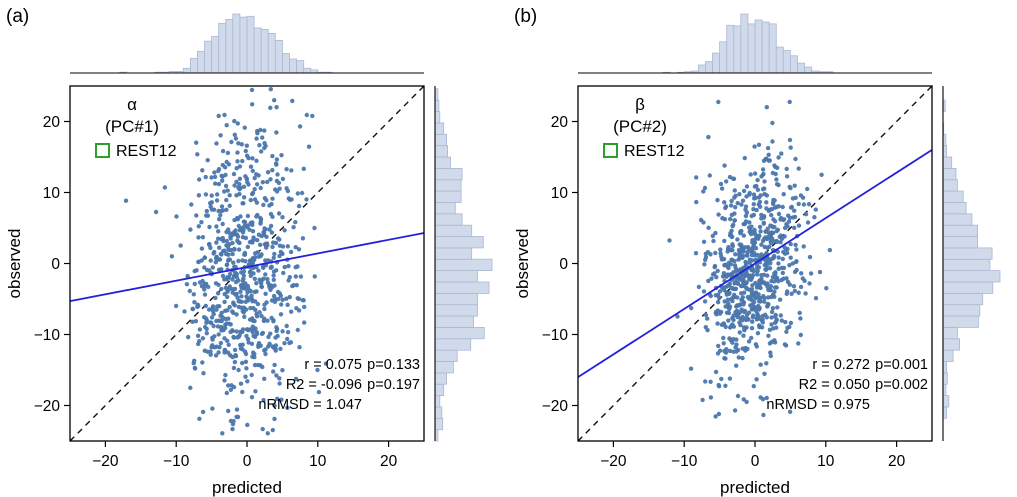  I want to click on stats-pvalue: p=0.133, so click(393, 365).